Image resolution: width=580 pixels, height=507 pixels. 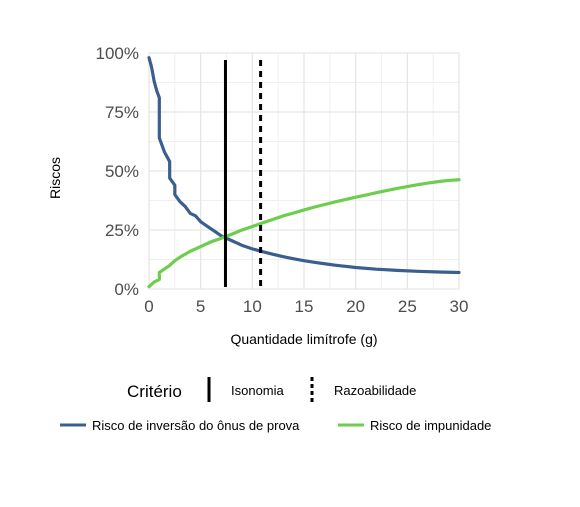 I want to click on x-tick-label: 10, so click(x=252, y=306).